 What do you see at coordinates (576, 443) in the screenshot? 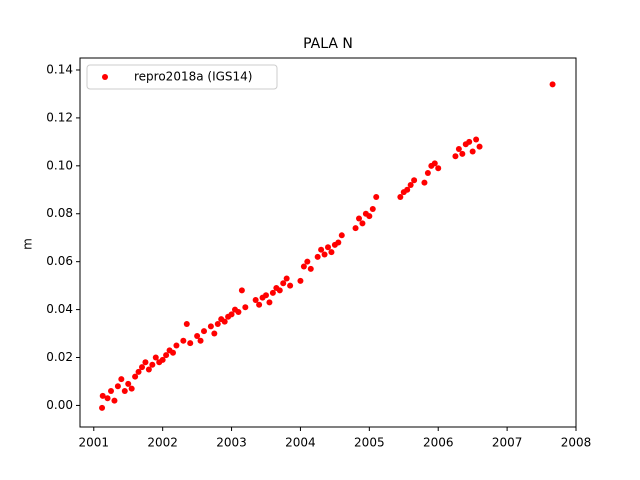
I see `x-tick-label: 2008` at bounding box center [576, 443].